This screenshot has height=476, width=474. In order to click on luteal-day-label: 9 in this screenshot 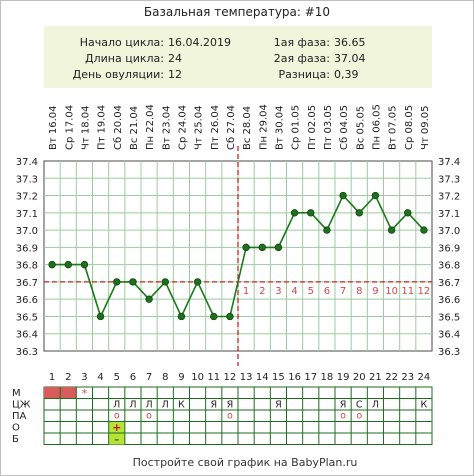, I will do `click(375, 291)`.